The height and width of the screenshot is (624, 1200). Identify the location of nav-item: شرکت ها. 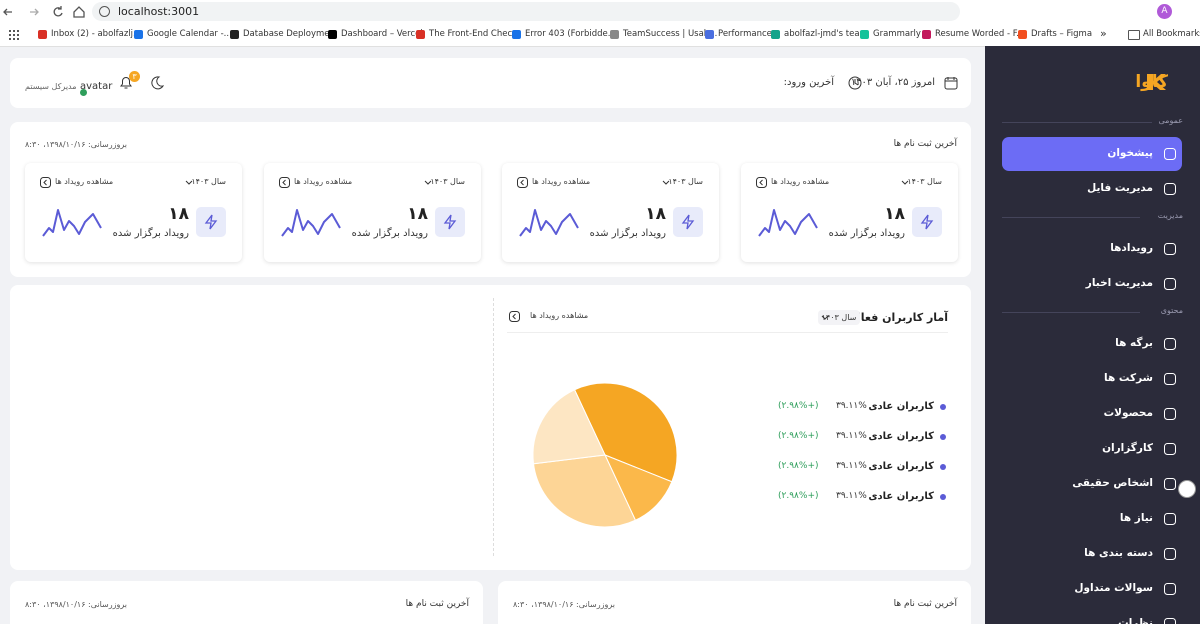
(1128, 378).